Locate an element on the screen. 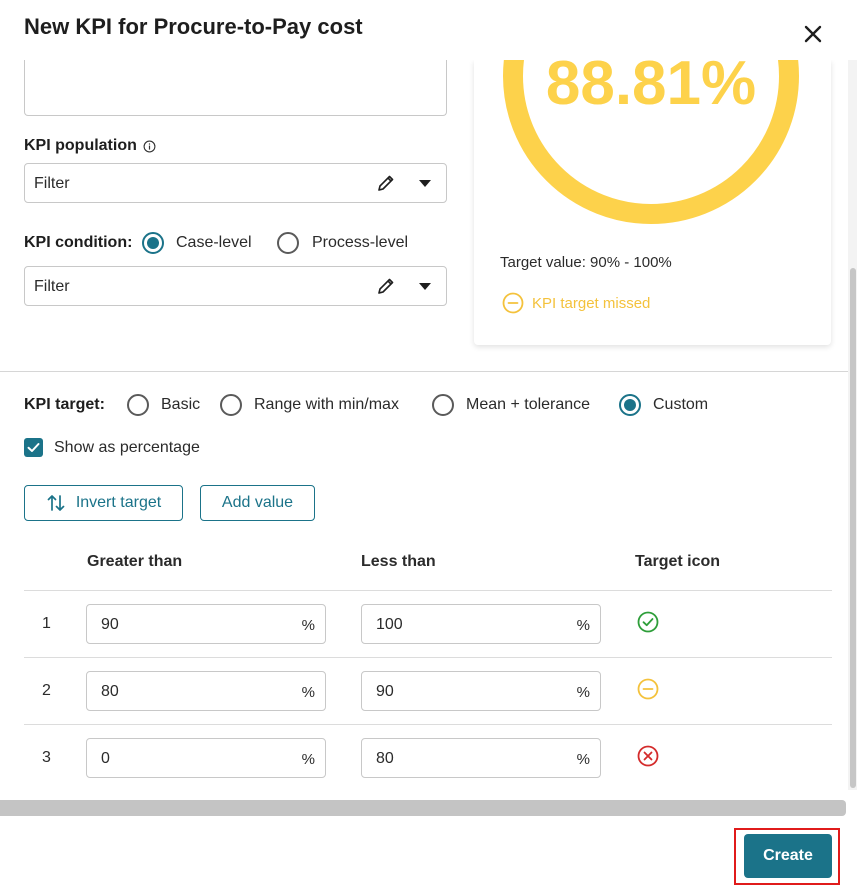  add-value-label: Add value is located at coordinates (257, 502).